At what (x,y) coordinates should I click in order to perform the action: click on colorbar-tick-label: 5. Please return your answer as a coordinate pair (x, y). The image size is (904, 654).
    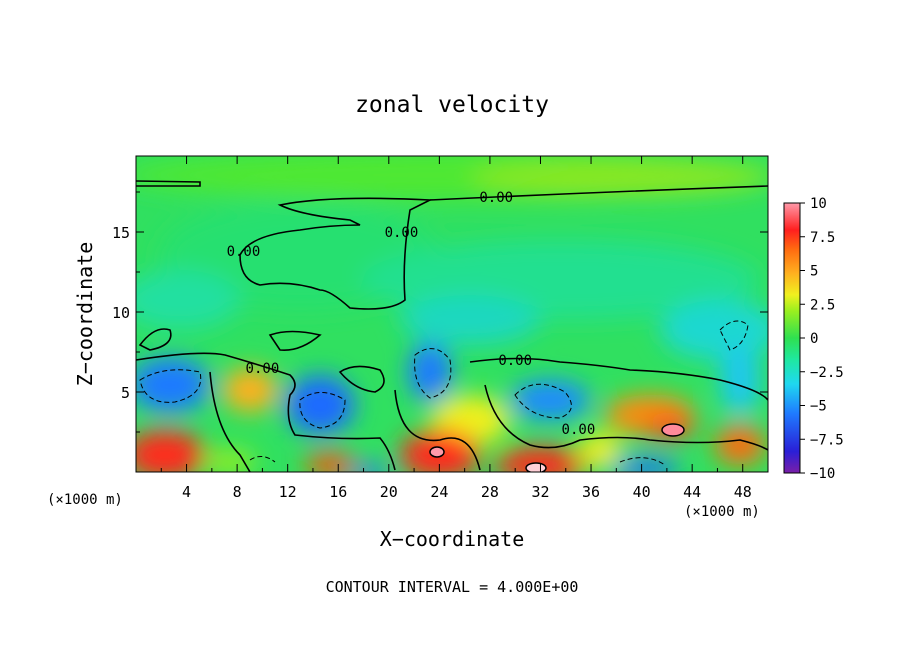
    Looking at the image, I should click on (814, 272).